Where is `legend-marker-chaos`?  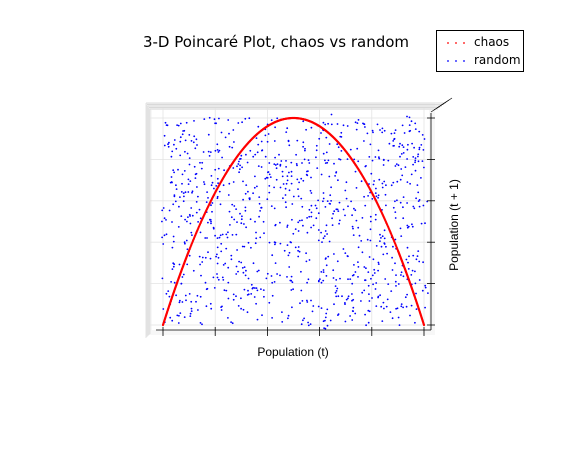
legend-marker-chaos is located at coordinates (456, 43).